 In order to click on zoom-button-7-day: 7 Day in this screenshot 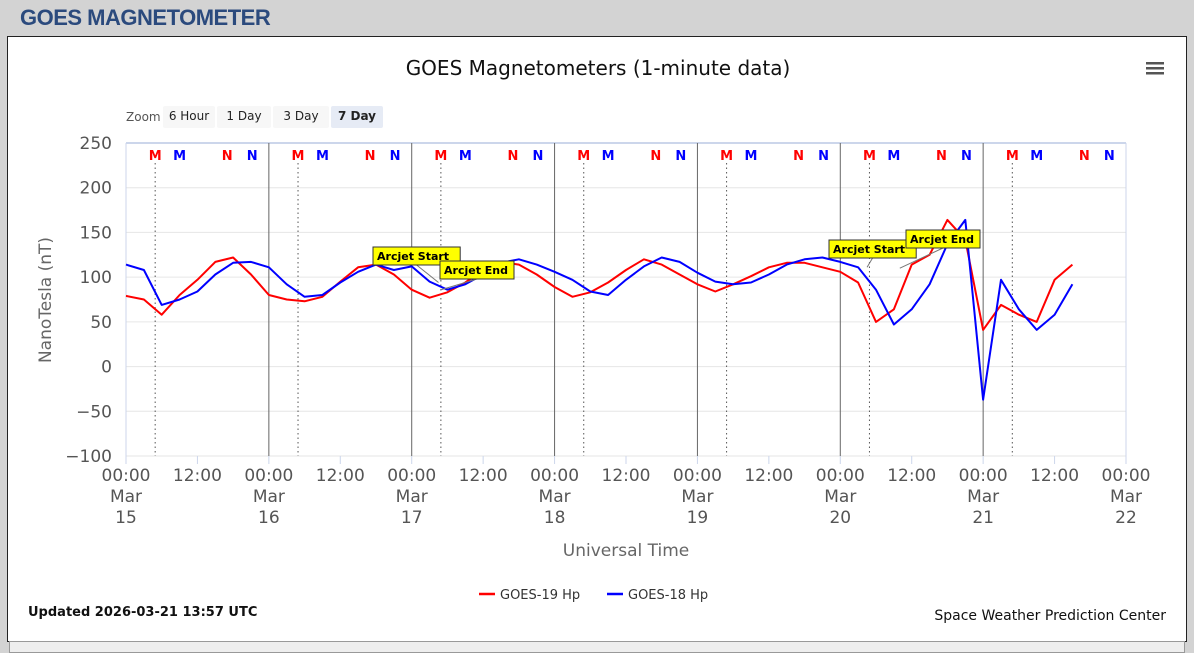, I will do `click(357, 116)`.